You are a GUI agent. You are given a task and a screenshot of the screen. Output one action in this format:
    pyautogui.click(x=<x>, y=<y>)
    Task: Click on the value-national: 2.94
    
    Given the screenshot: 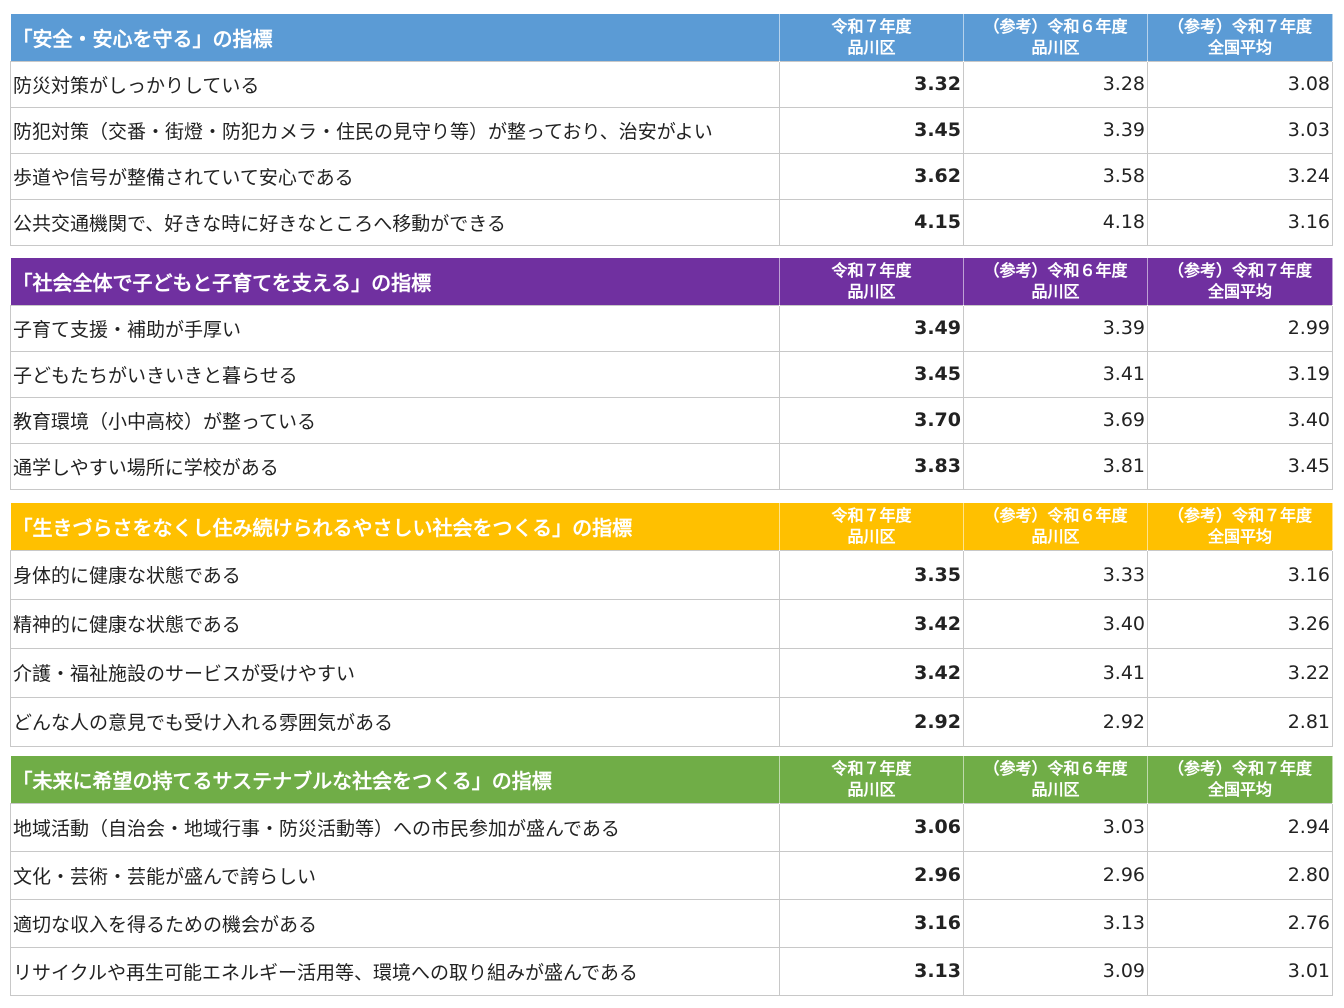 What is the action you would take?
    pyautogui.click(x=1240, y=827)
    